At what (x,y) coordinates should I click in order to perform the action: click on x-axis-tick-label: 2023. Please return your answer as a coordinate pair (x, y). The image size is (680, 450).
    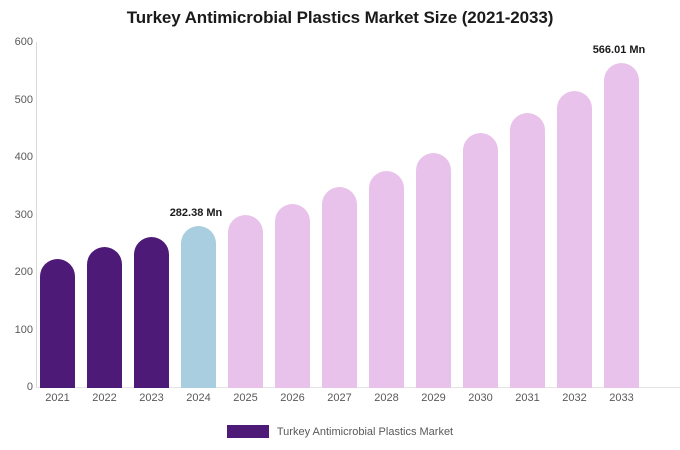
    Looking at the image, I should click on (151, 398).